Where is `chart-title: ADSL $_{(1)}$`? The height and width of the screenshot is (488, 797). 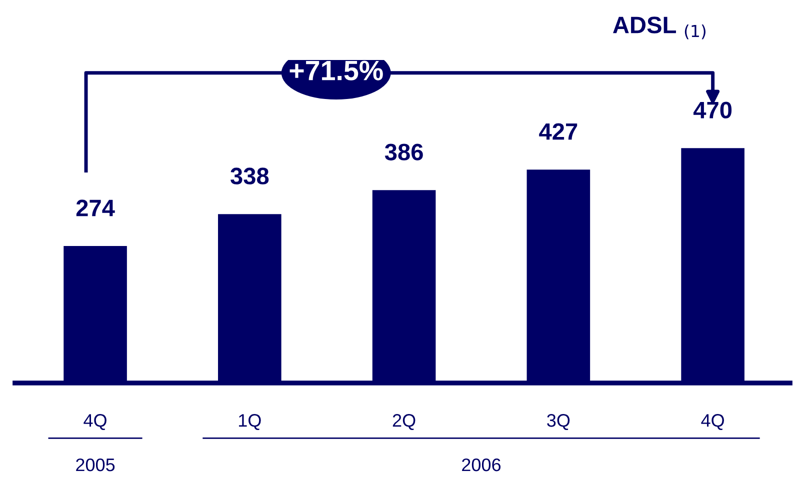
chart-title: ADSL $_{(1)}$ is located at coordinates (659, 28).